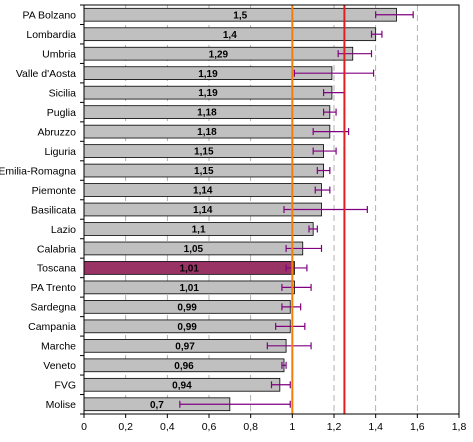 This screenshot has height=442, width=473. What do you see at coordinates (59, 366) in the screenshot?
I see `category-label: Veneto` at bounding box center [59, 366].